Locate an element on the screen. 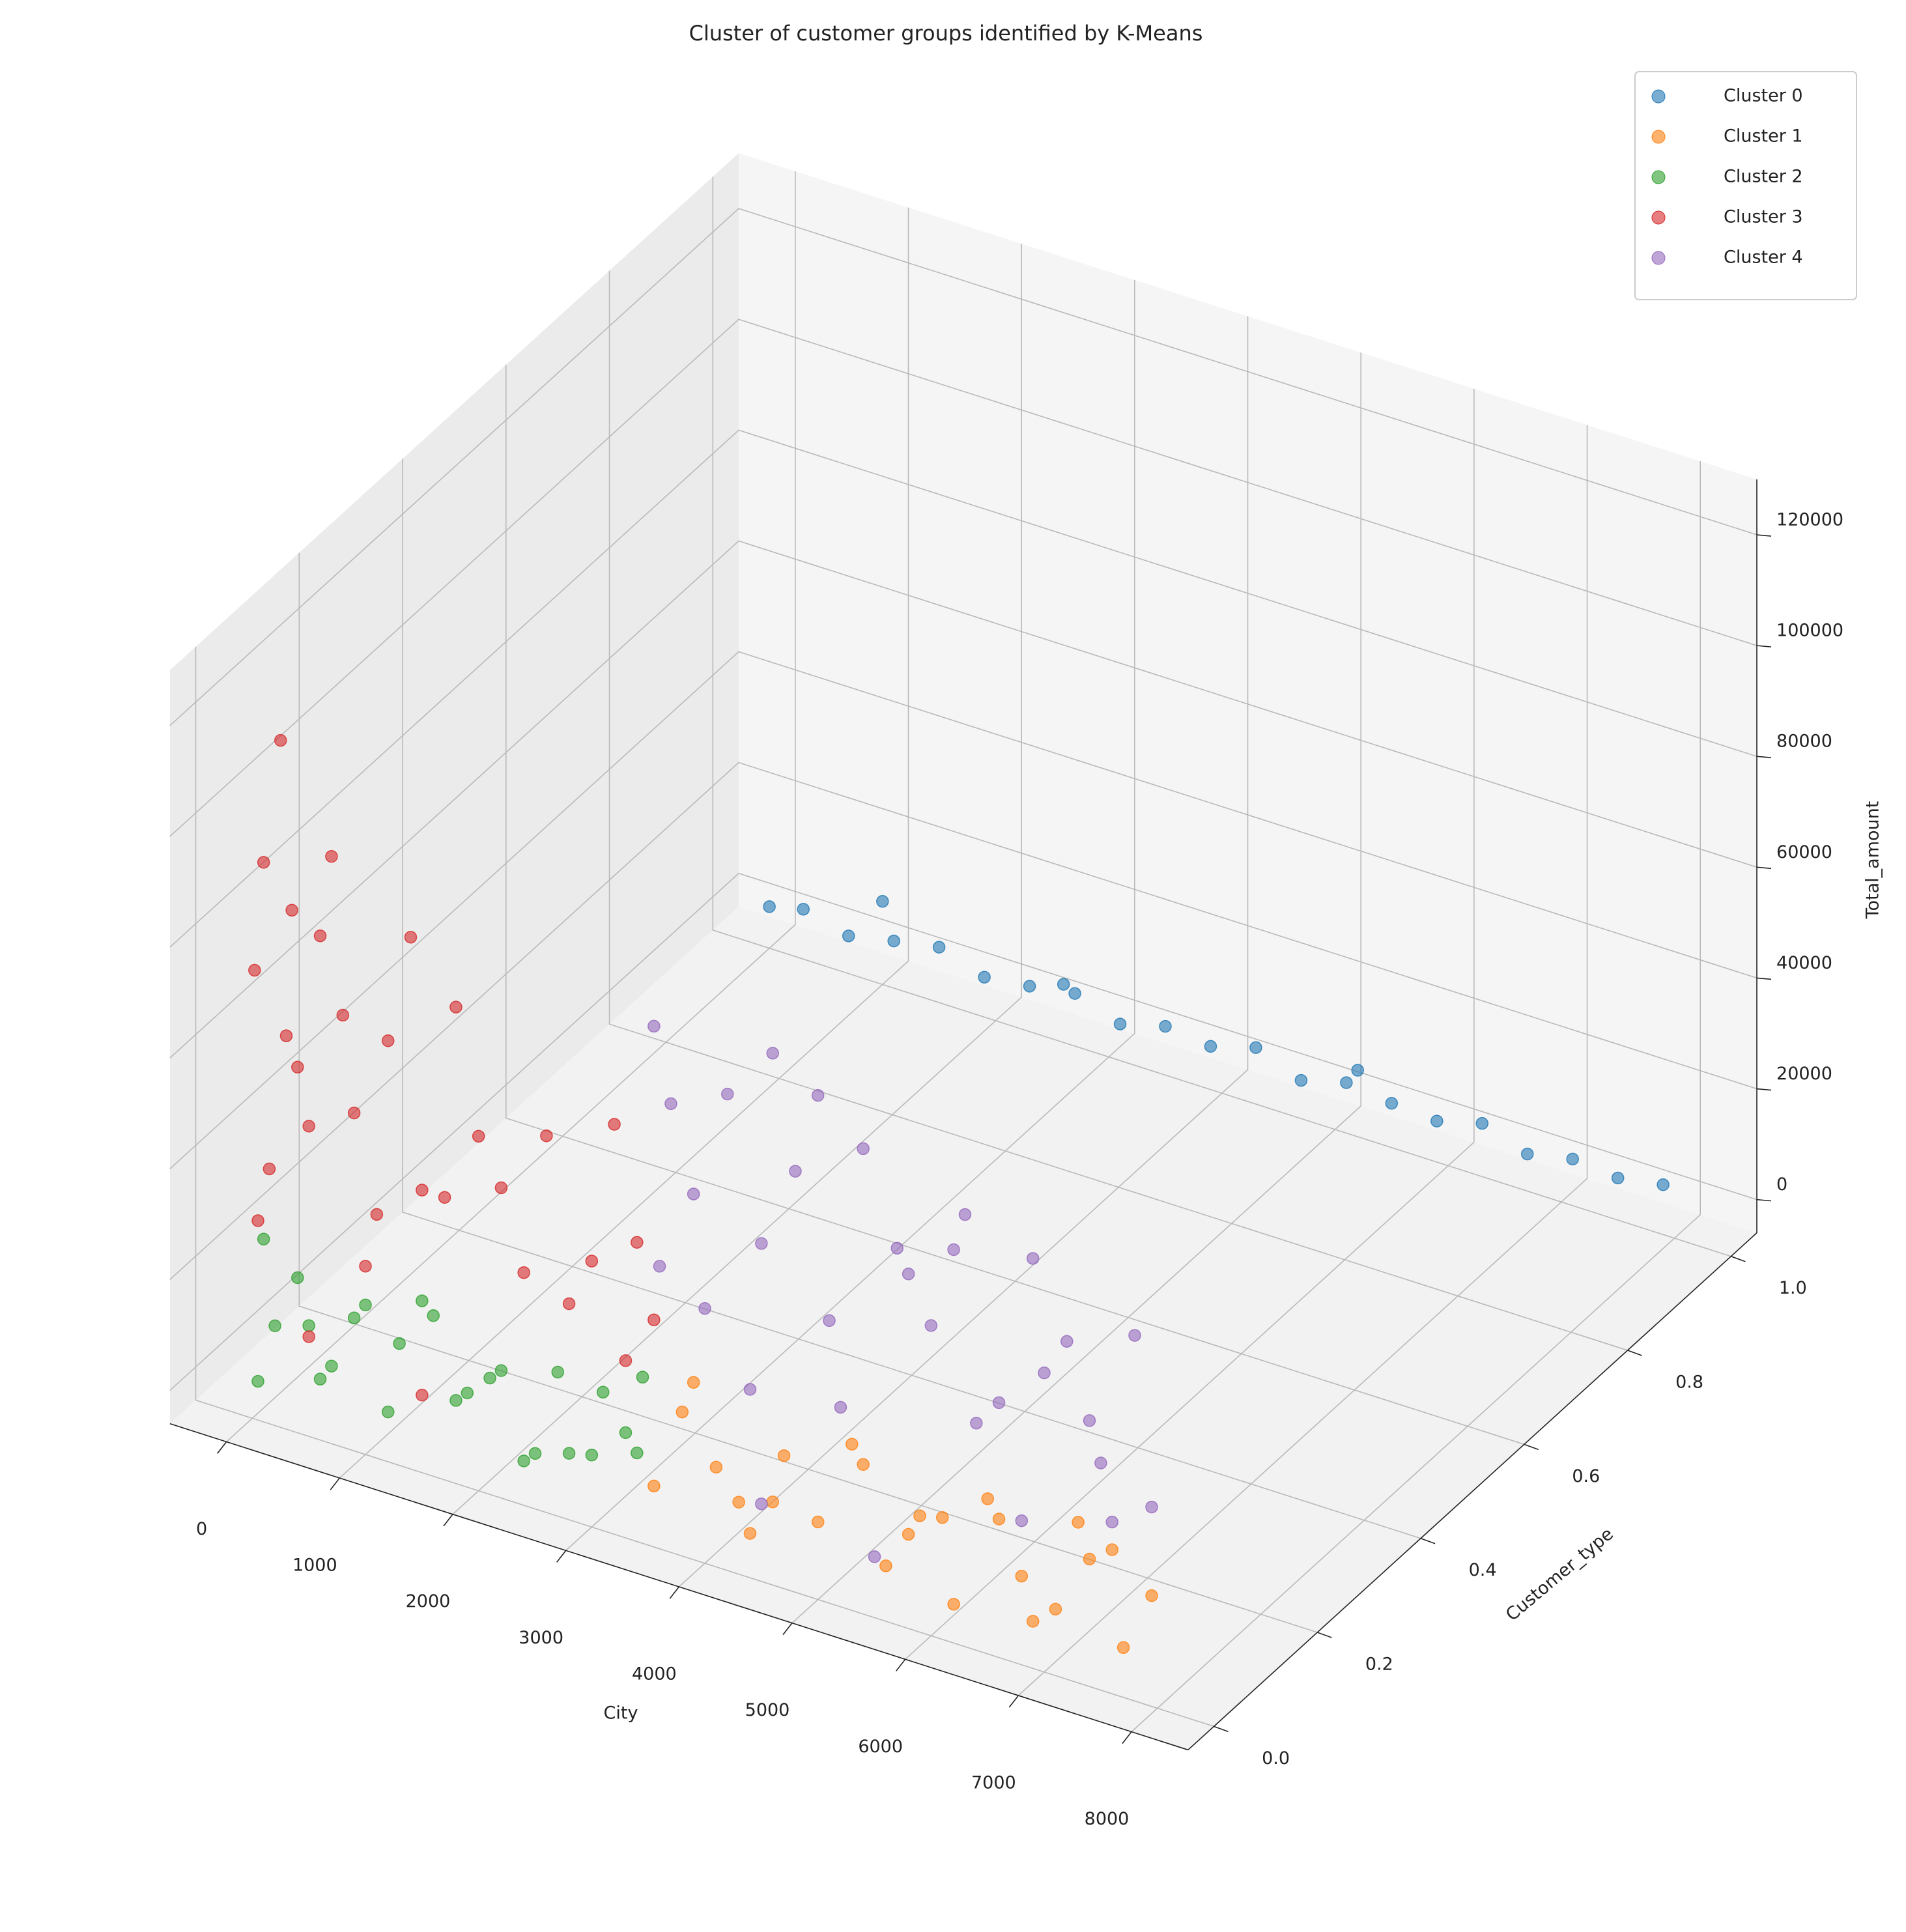 The height and width of the screenshot is (1932, 1906). z-tick-label: 80000 is located at coordinates (1804, 742).